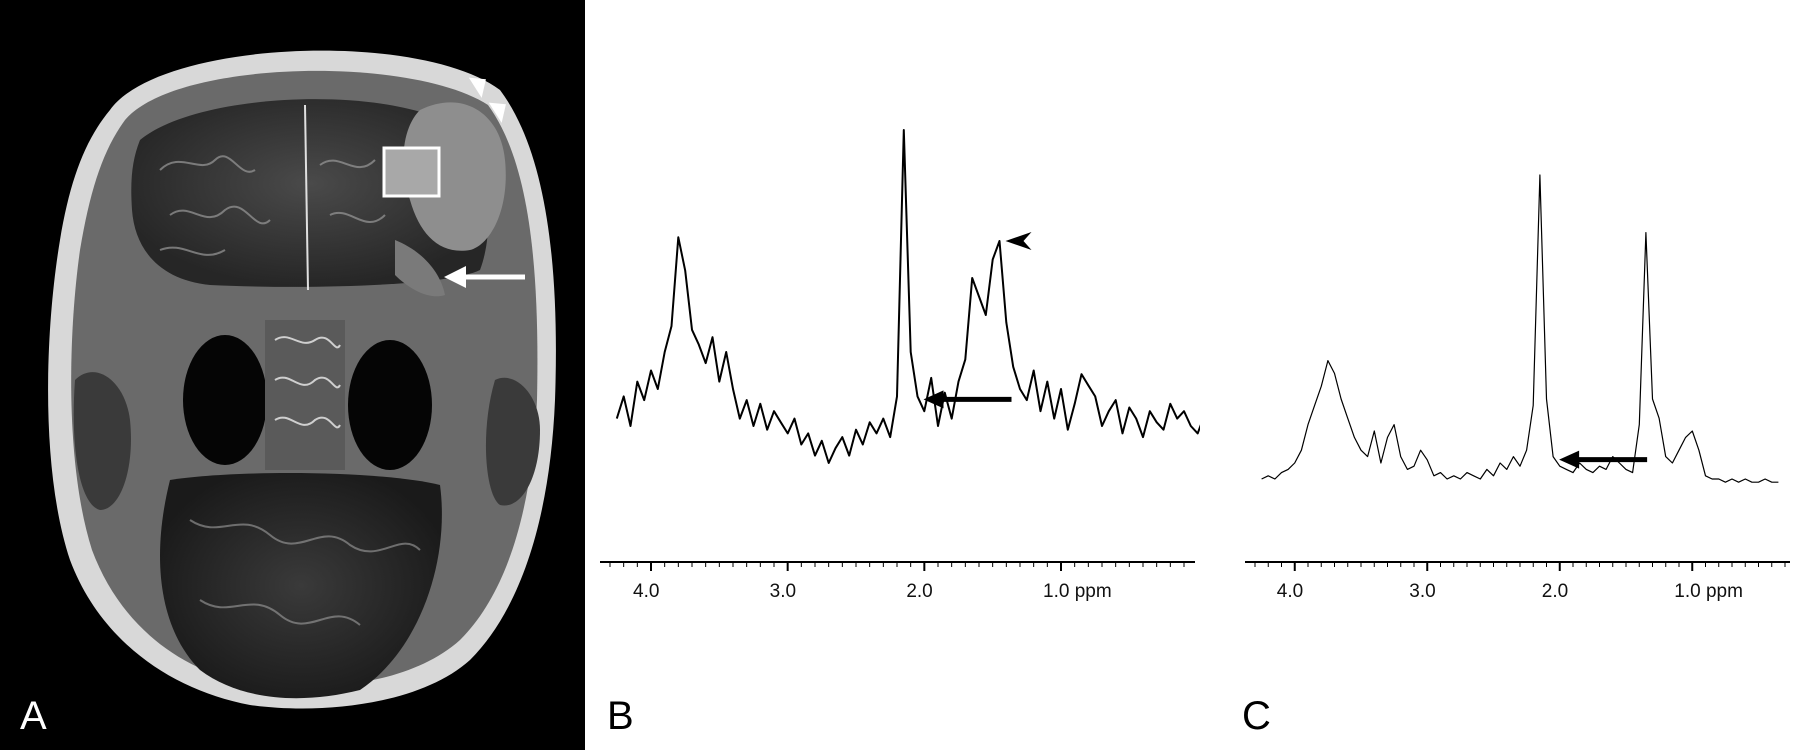  I want to click on white-arrowhead-upper, so click(477, 87).